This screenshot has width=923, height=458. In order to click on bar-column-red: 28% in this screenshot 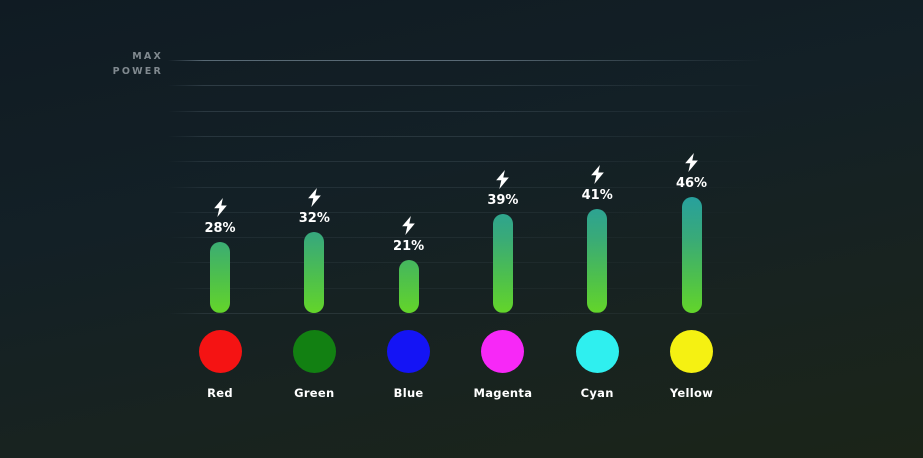, I will do `click(220, 255)`.